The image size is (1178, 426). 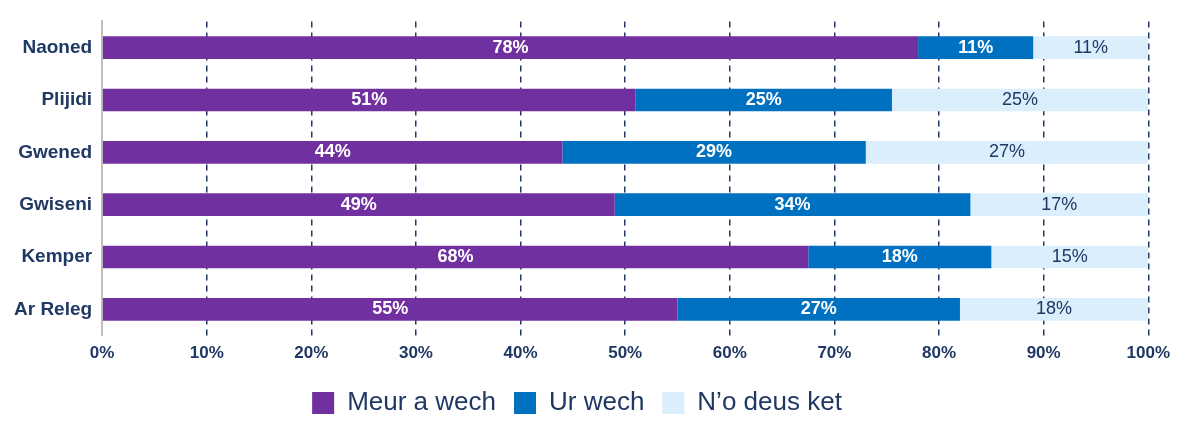 I want to click on data-label: 44%, so click(x=332, y=151).